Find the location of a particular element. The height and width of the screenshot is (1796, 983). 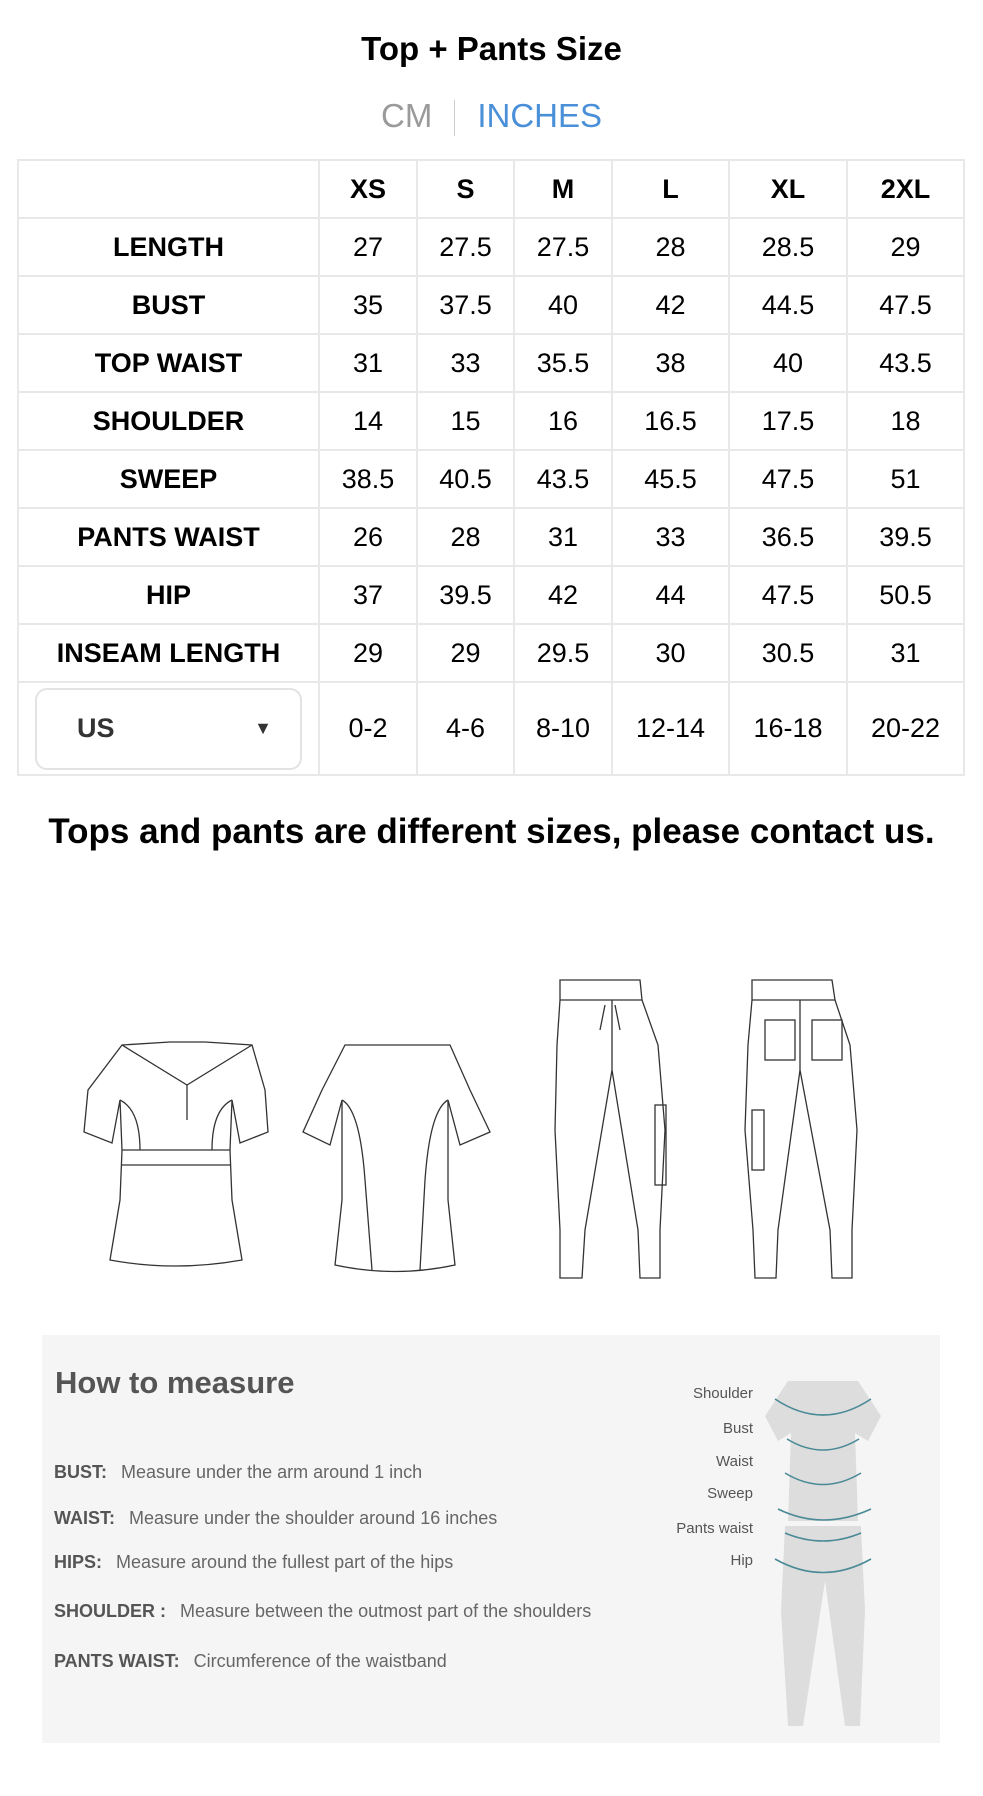

table-cell: 35 is located at coordinates (368, 305).